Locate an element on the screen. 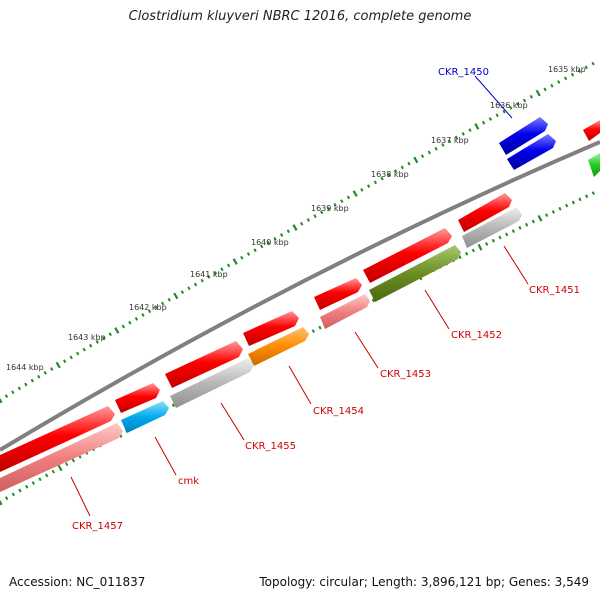 The width and height of the screenshot is (600, 600). gene-label-ckr-1455: CKR_1455 is located at coordinates (270, 446).